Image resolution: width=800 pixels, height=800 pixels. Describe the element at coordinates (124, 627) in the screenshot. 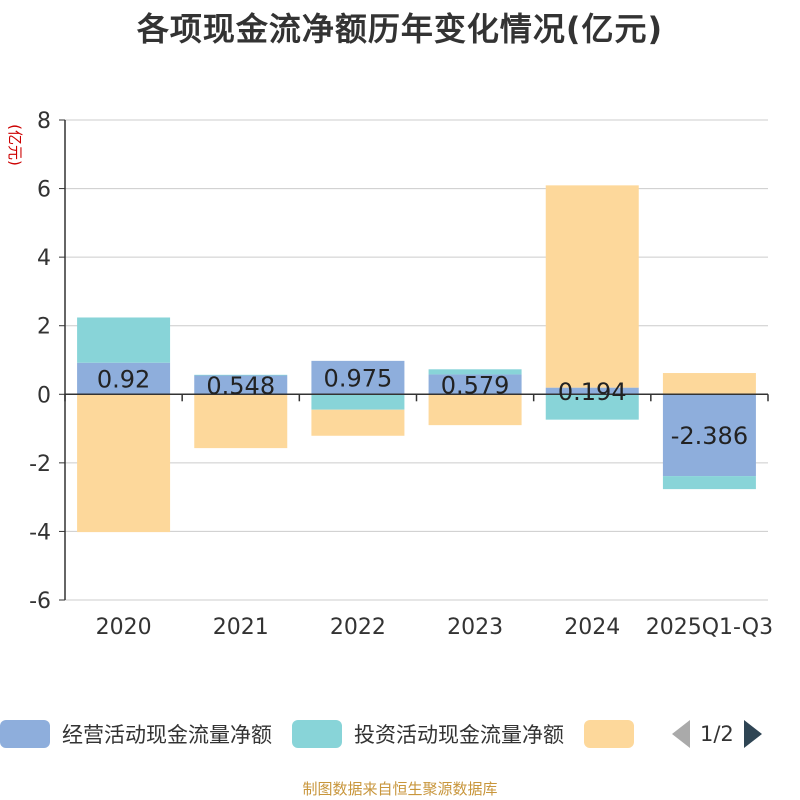

I see `x-tick-label: 2020` at that location.